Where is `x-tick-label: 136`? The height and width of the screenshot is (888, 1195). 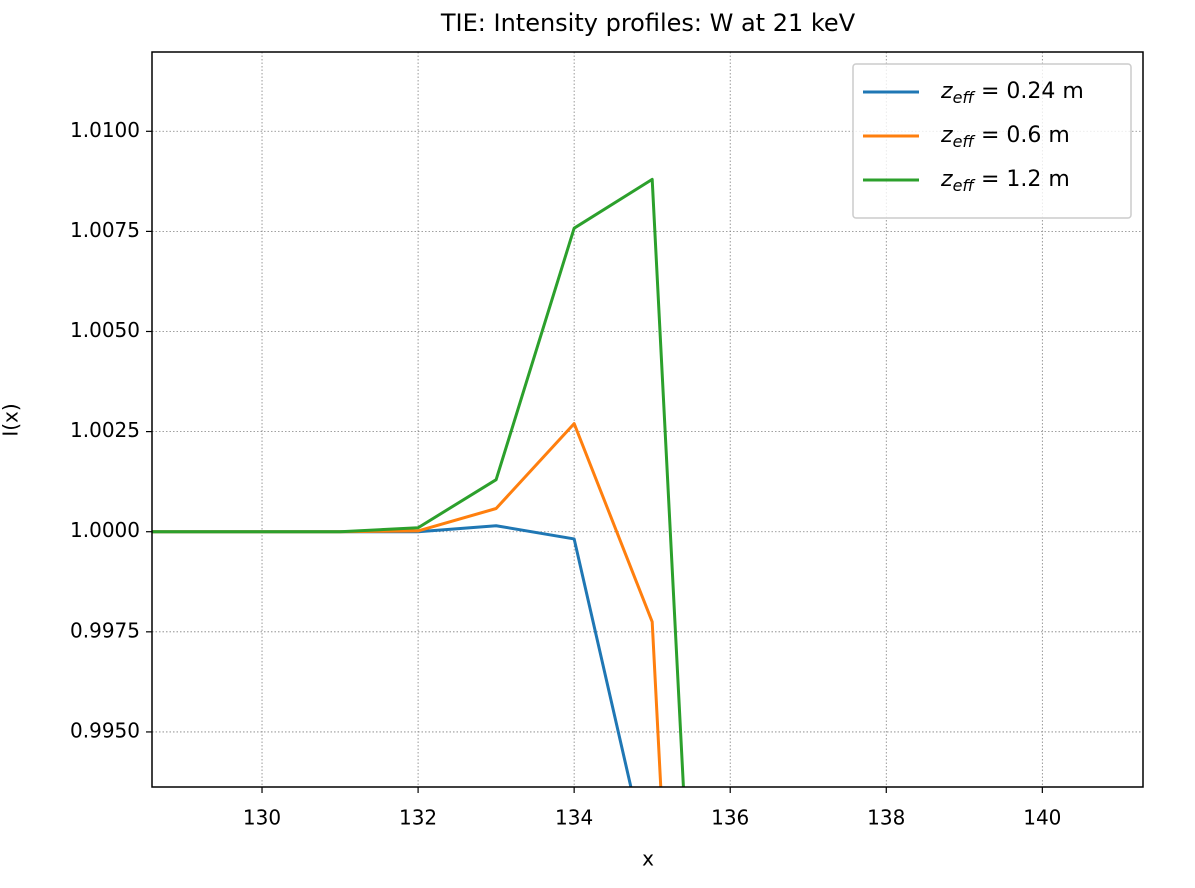 x-tick-label: 136 is located at coordinates (730, 818).